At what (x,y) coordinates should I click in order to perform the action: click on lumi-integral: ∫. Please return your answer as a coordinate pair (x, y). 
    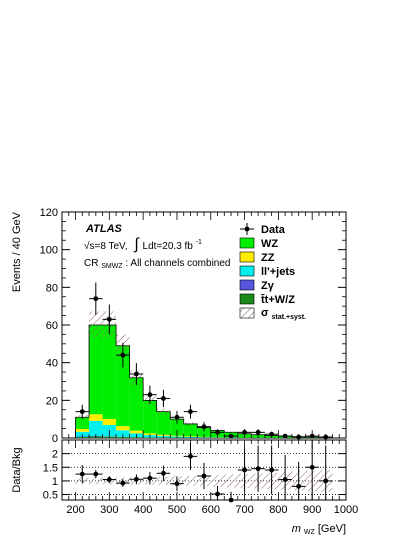
    Looking at the image, I should click on (136, 244).